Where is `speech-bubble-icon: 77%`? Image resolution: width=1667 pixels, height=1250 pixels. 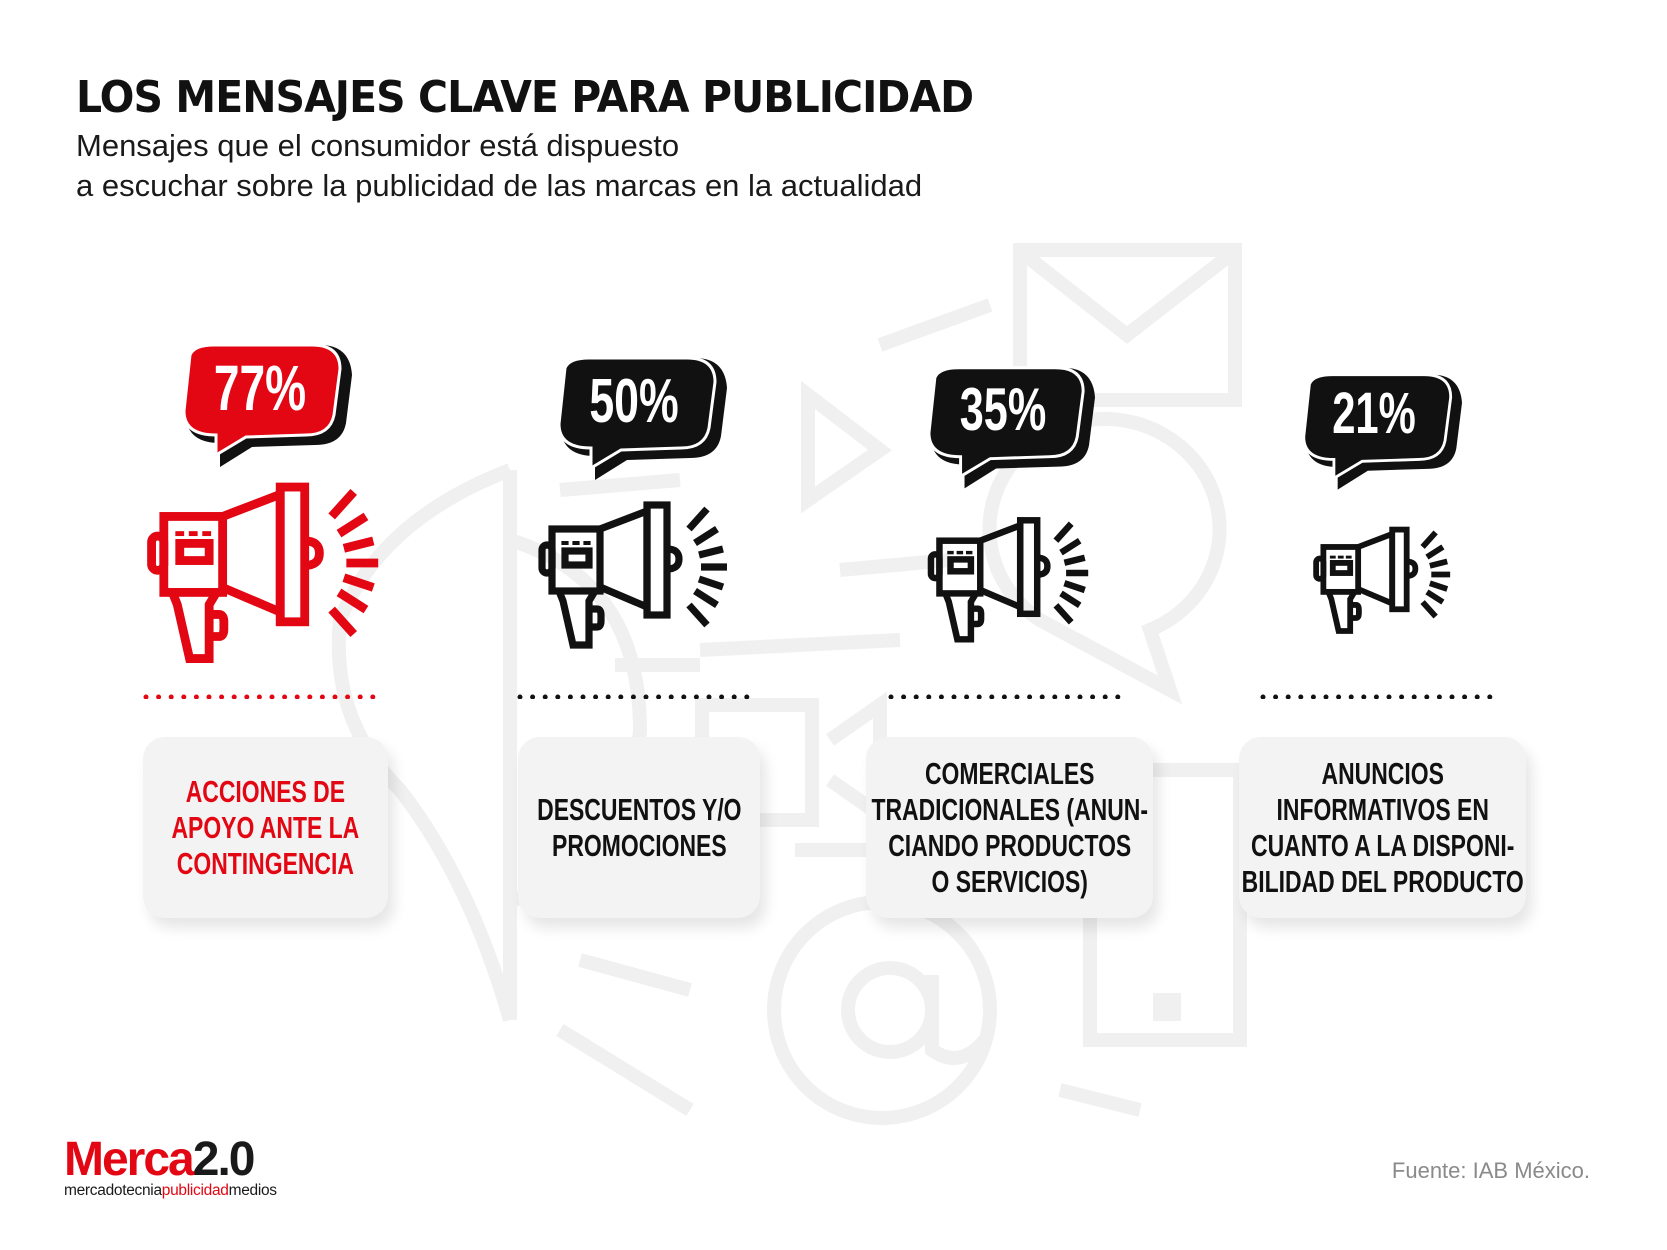
speech-bubble-icon: 77% is located at coordinates (266, 407).